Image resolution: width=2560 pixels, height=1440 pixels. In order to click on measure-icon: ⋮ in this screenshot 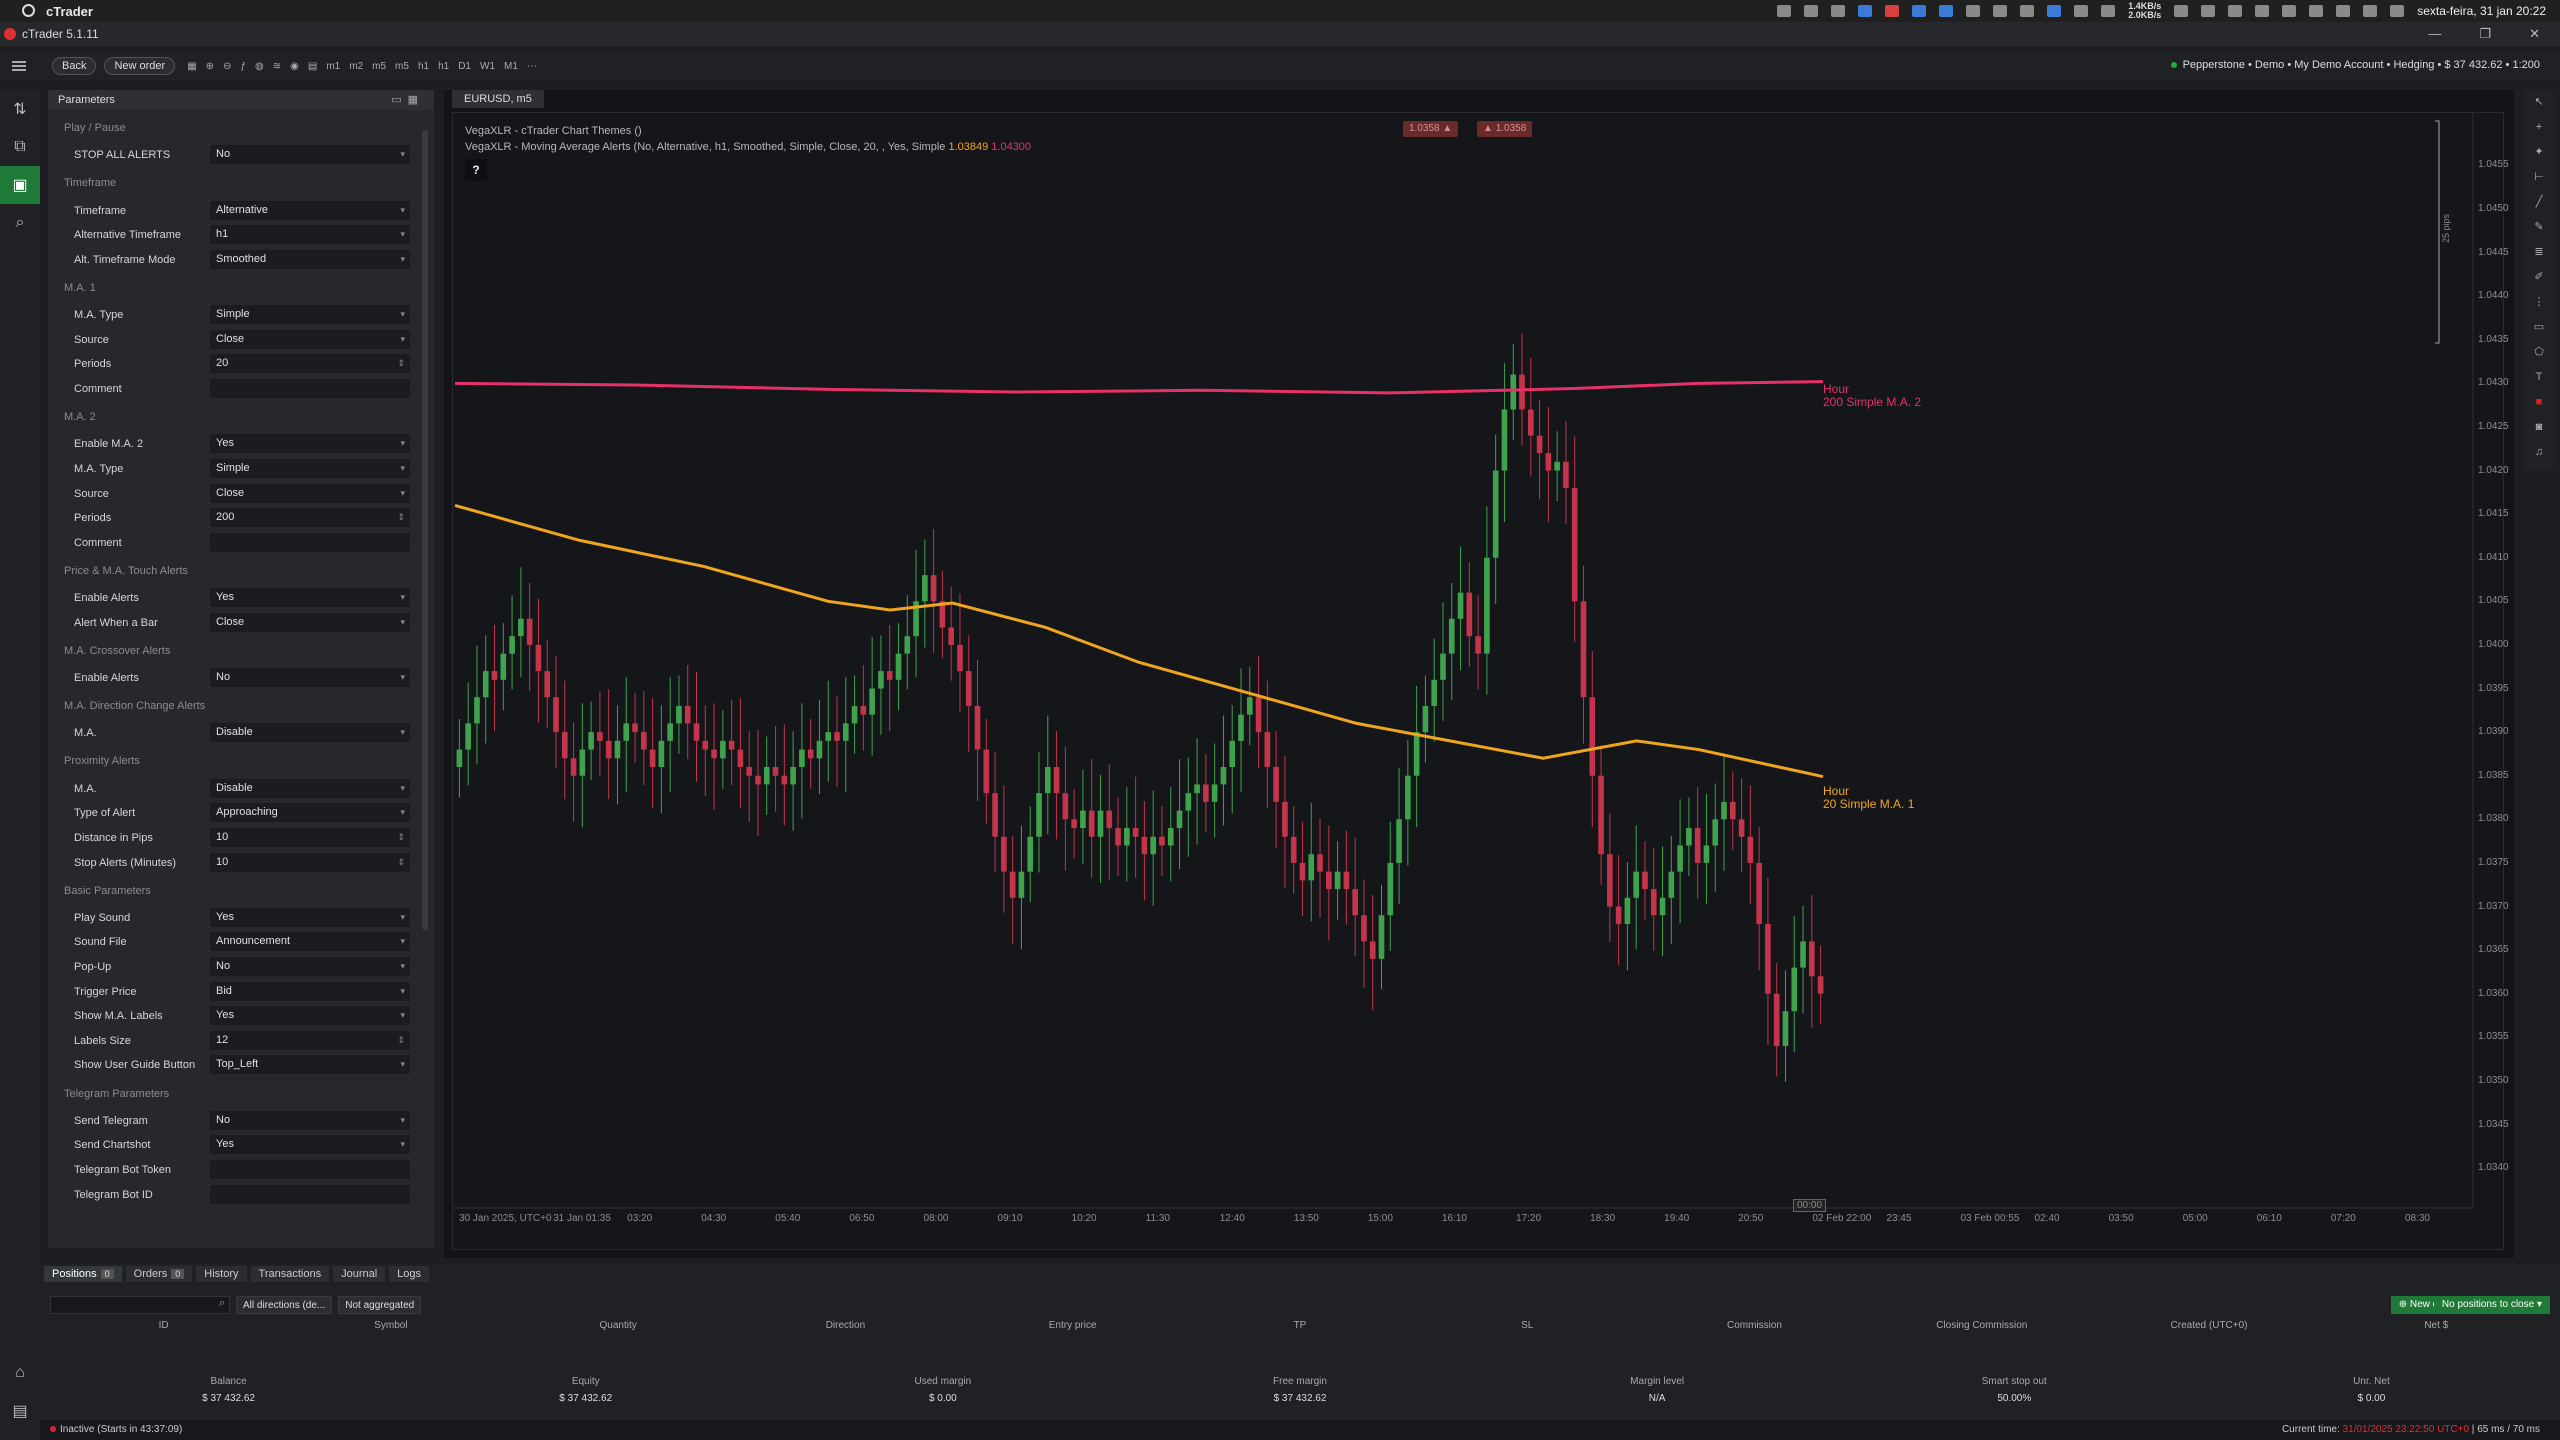, I will do `click(2539, 302)`.